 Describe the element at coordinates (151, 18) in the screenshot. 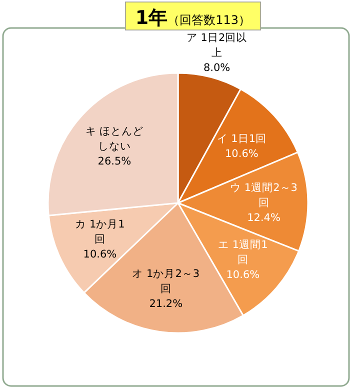

I see `chart-title: 1年` at that location.